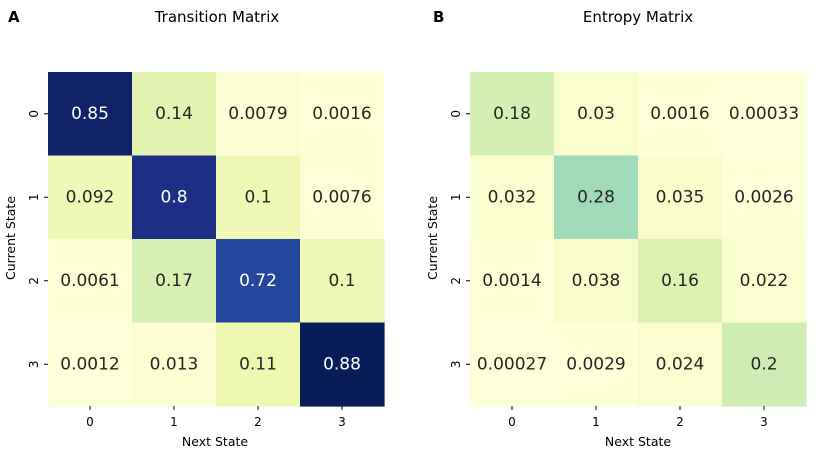 The image size is (829, 451). I want to click on cell-value-label: 0.0014, so click(511, 281).